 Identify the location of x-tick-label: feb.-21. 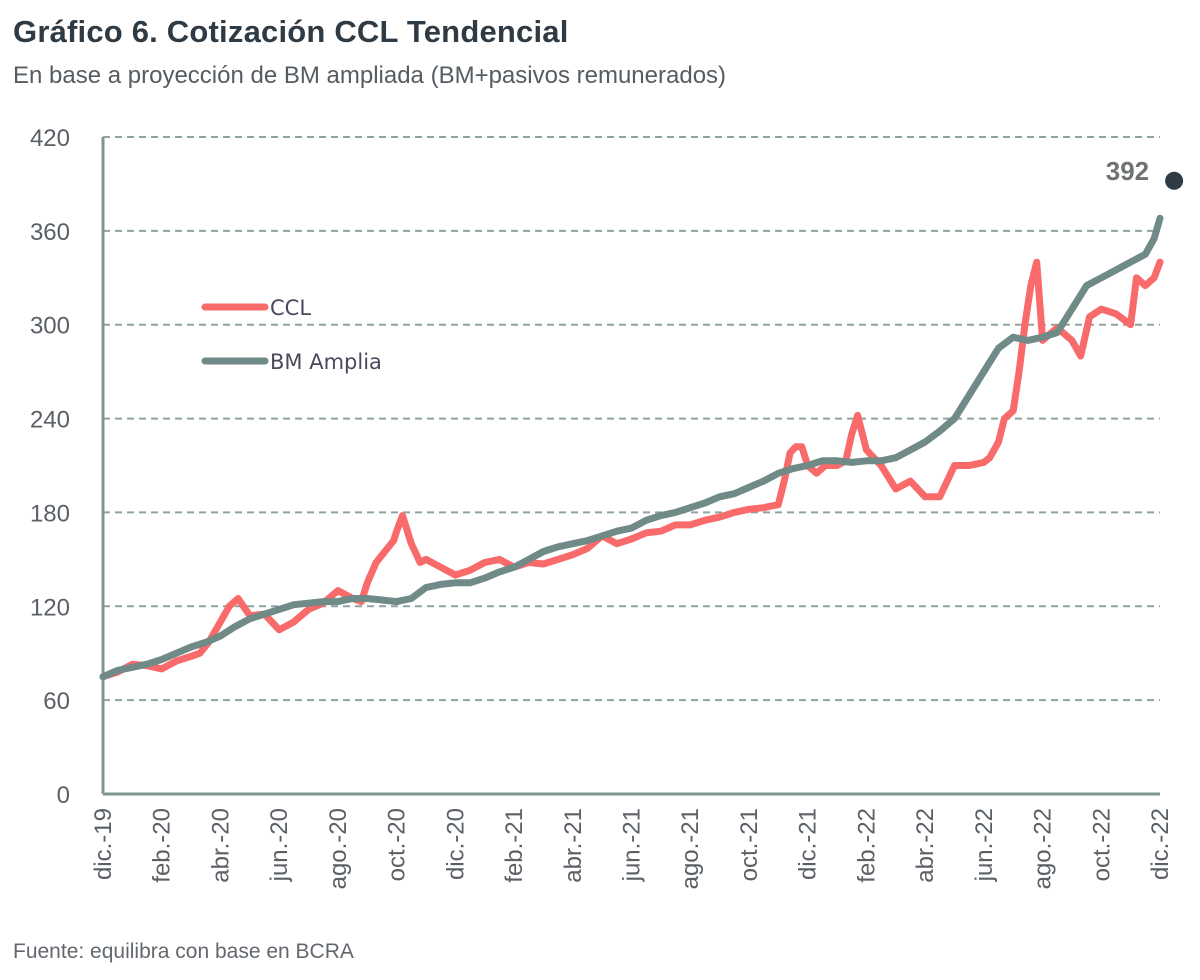
(514, 845).